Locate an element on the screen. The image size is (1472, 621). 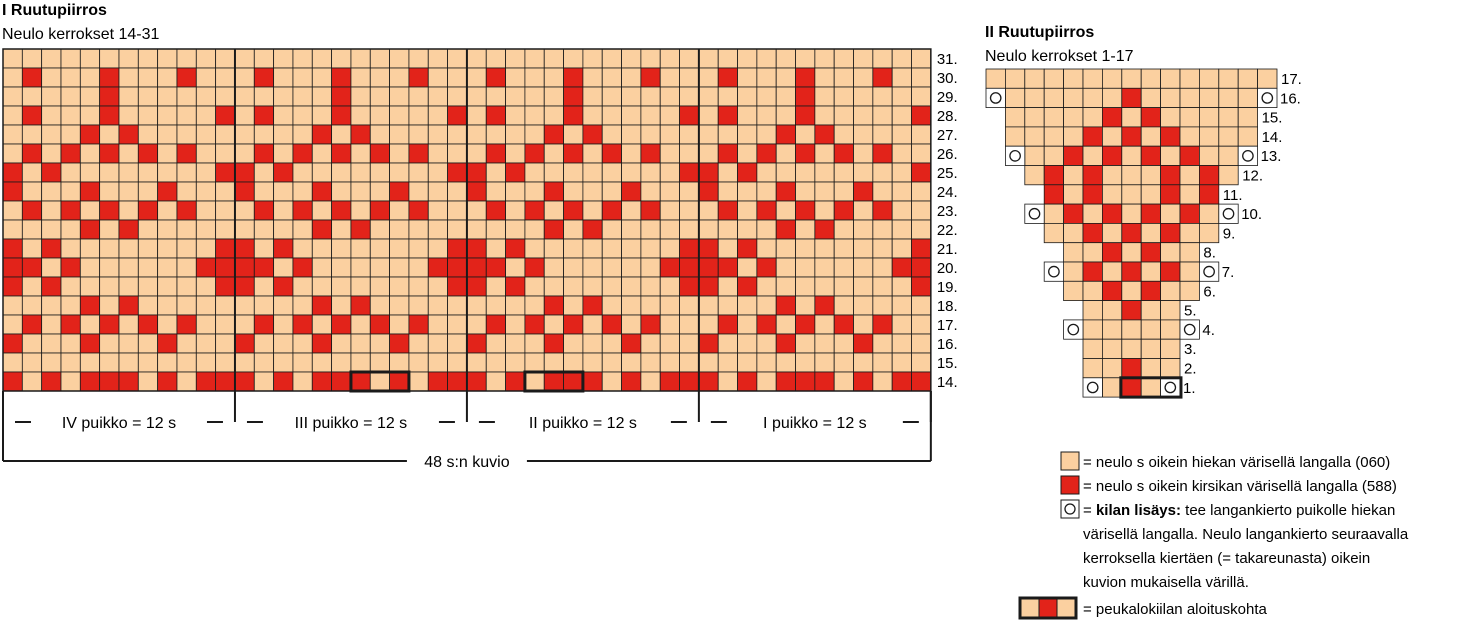
row-number-label: 31. is located at coordinates (947, 59).